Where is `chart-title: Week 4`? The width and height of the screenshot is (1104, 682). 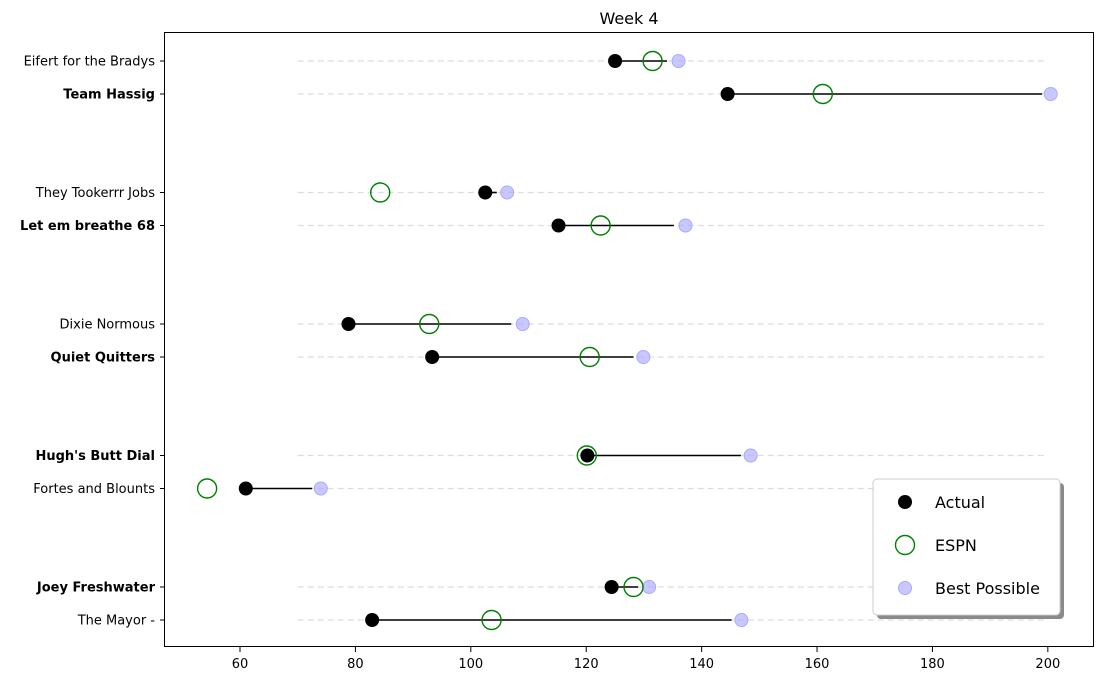 chart-title: Week 4 is located at coordinates (628, 18).